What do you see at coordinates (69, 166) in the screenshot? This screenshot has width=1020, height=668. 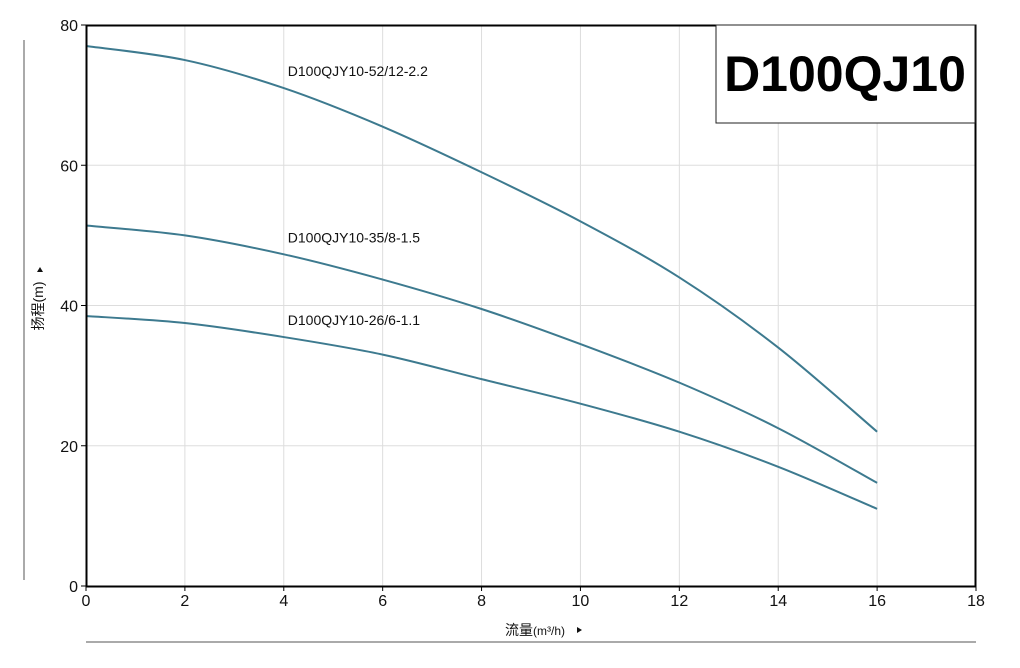 I see `y-tick-label: 60` at bounding box center [69, 166].